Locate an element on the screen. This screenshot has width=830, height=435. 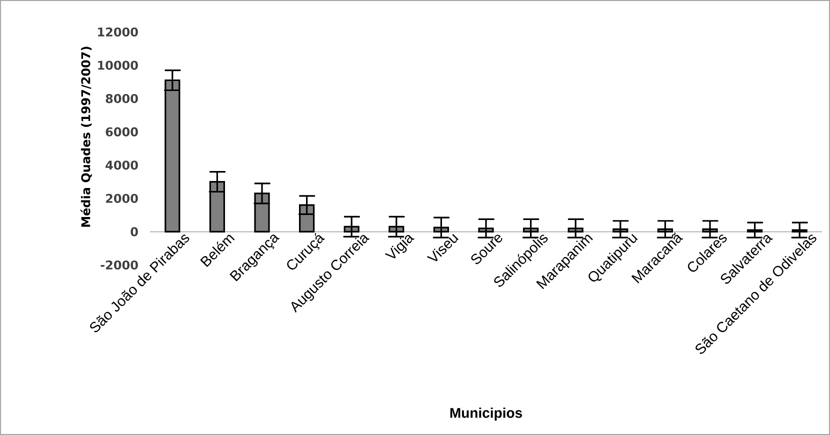
y-tick-label: 0 is located at coordinates (134, 231).